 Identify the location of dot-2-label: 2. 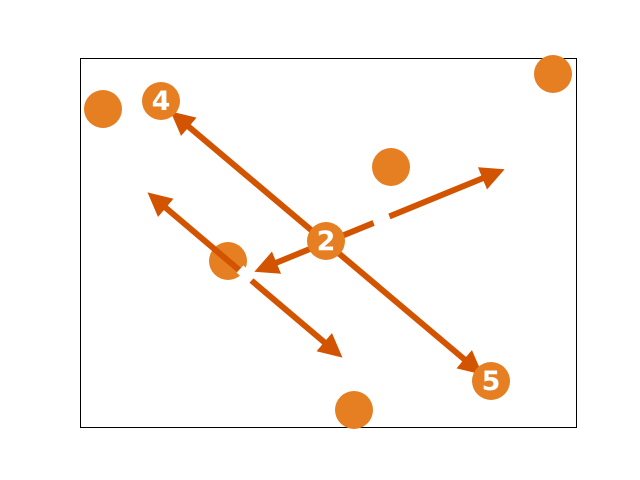
(326, 241).